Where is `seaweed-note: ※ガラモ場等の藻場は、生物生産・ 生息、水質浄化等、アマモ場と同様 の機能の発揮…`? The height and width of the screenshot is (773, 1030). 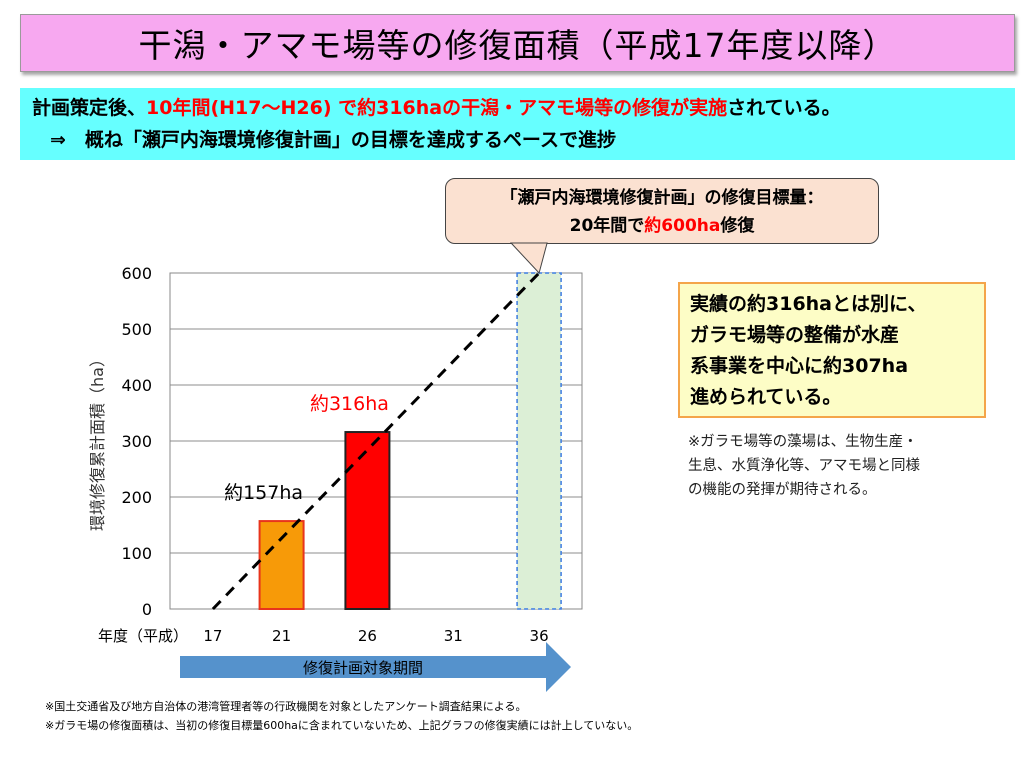 seaweed-note: ※ガラモ場等の藻場は、生物生産・ 生息、水質浄化等、アマモ場と同様 の機能の発揮… is located at coordinates (840, 466).